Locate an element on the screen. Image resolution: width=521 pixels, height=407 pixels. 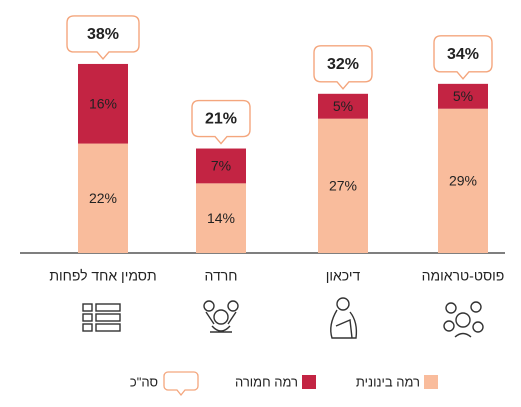
legend-label: רמה חמורה is located at coordinates (266, 381).